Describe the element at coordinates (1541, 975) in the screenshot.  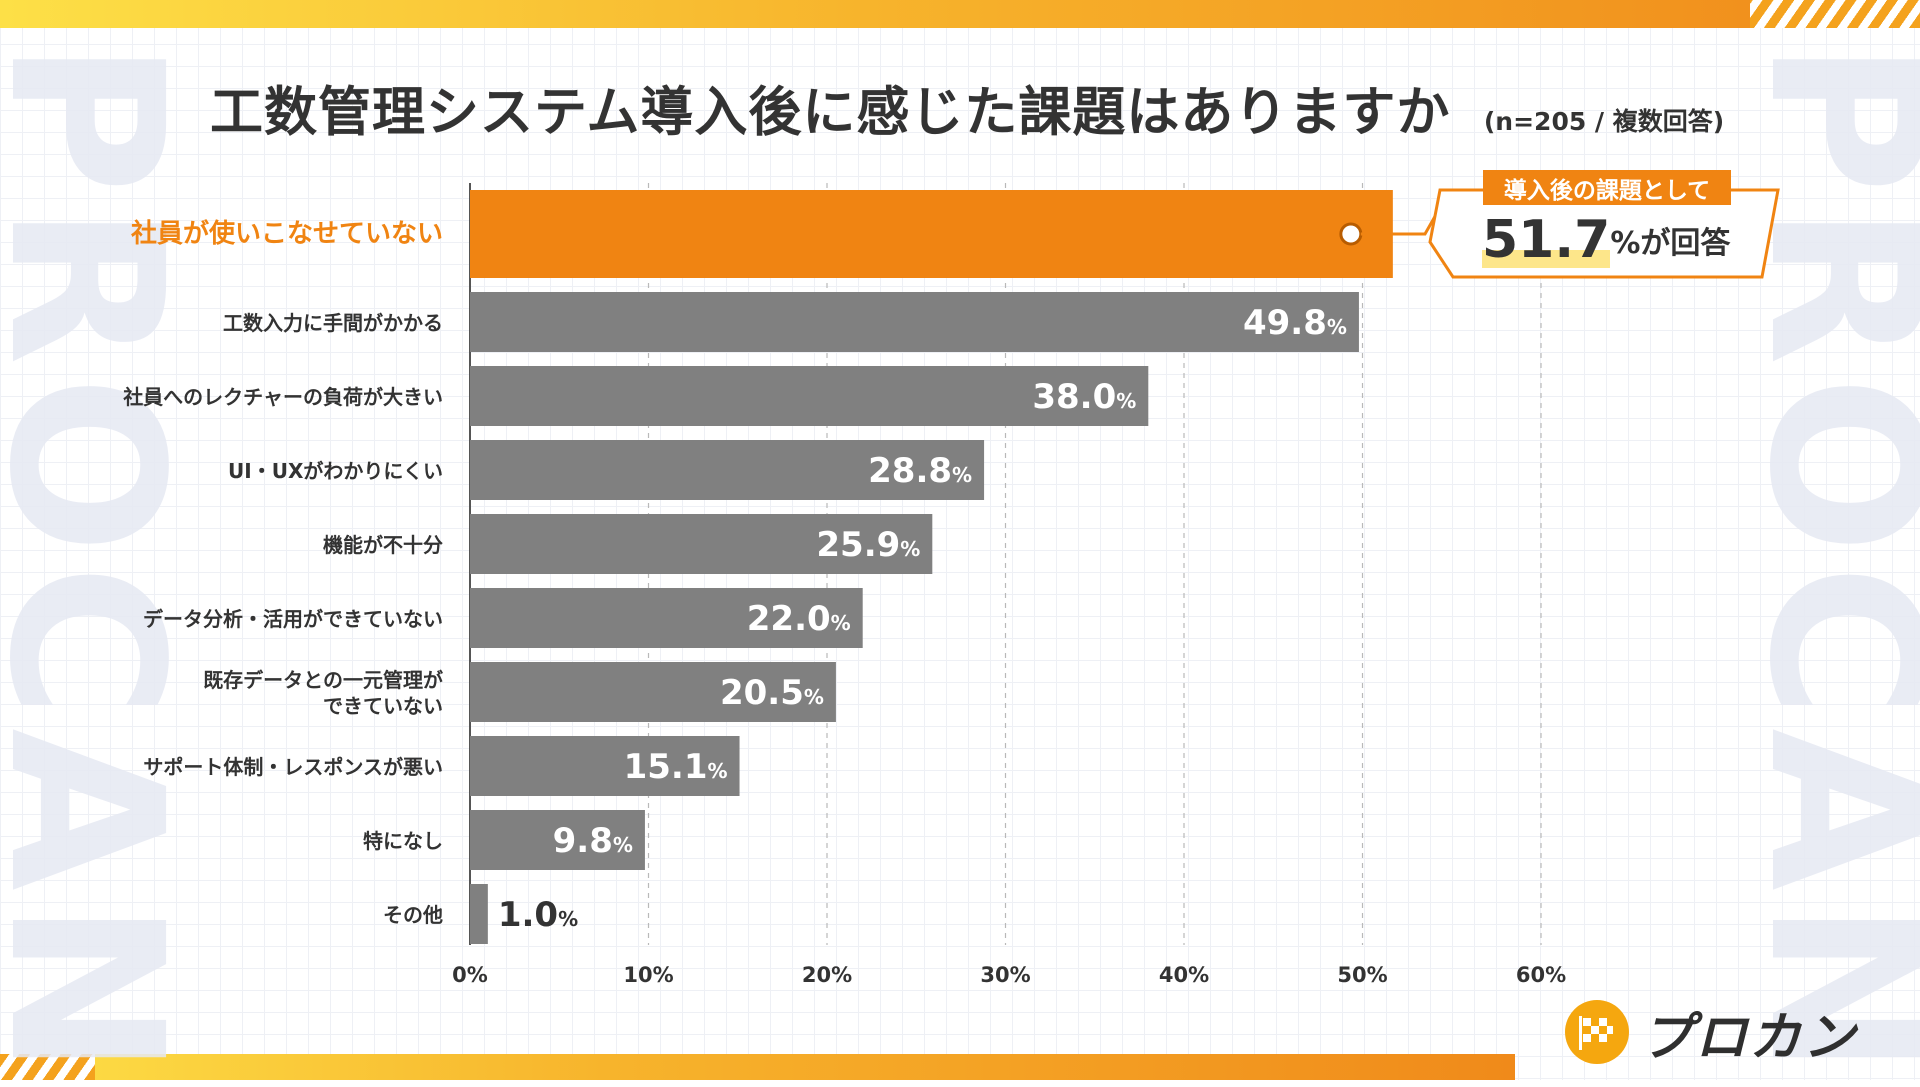
I see `x-tick-label: 60%` at that location.